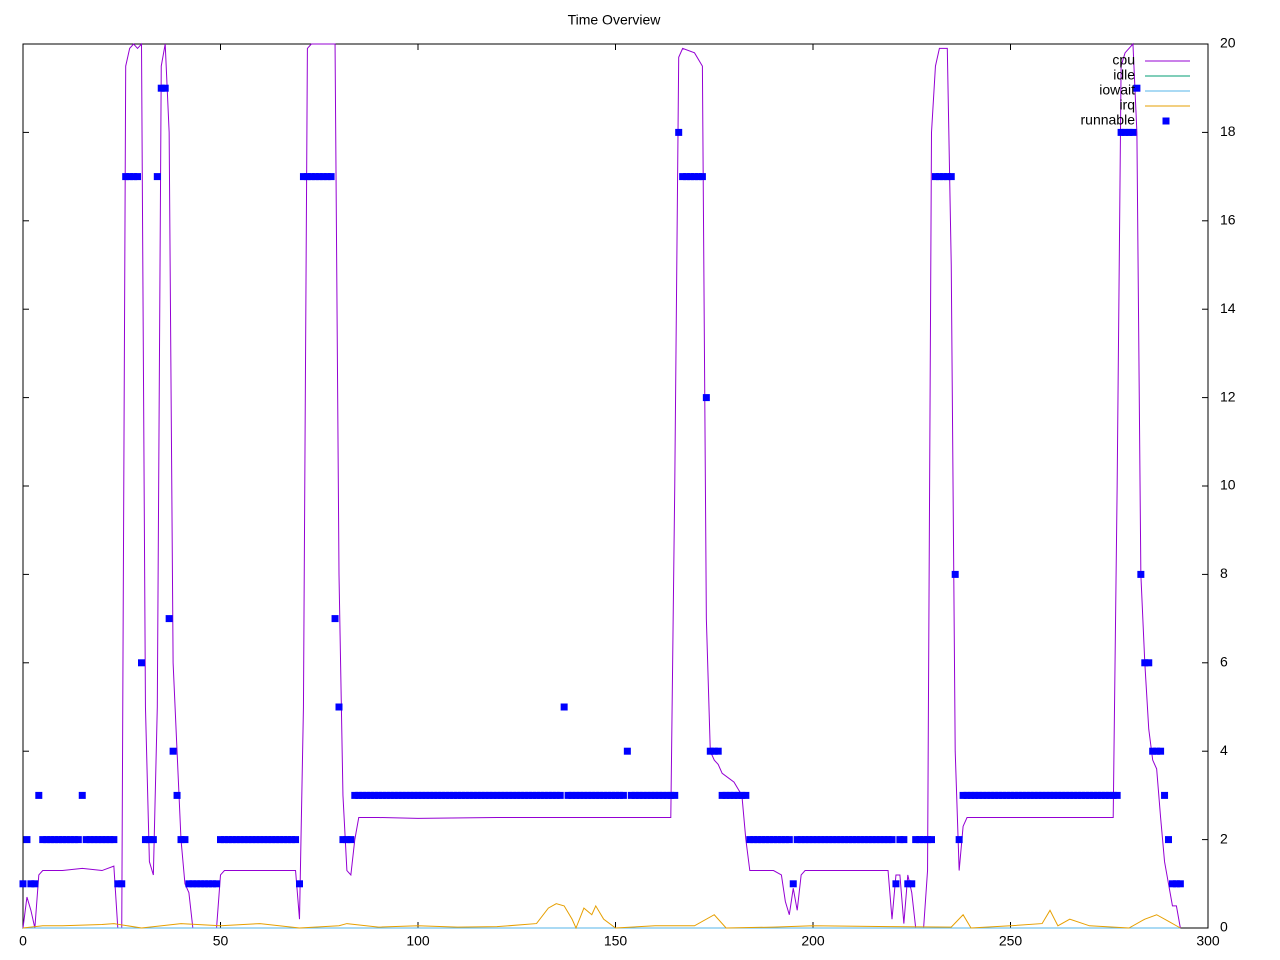 This screenshot has height=960, width=1280. Describe the element at coordinates (1224, 573) in the screenshot. I see `y-tick-label: 8` at that location.